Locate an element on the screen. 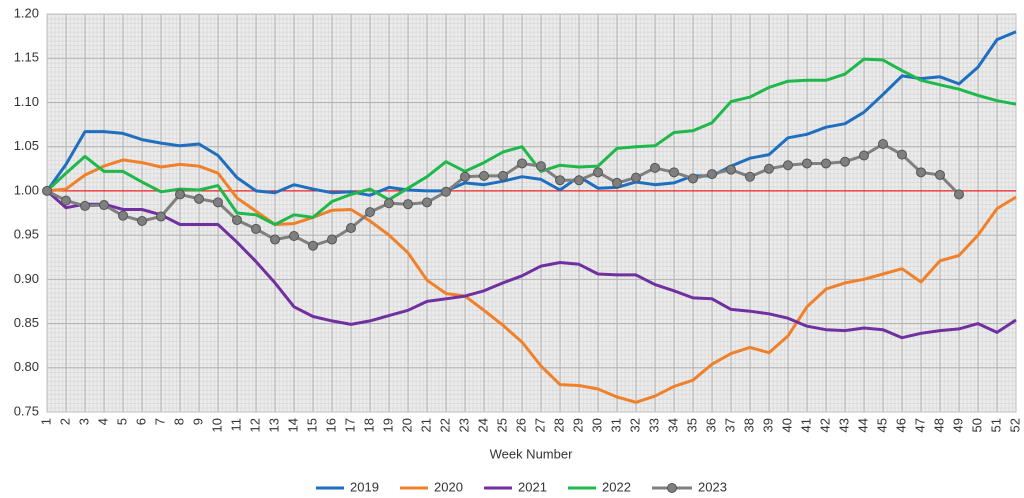 This screenshot has height=498, width=1024. y-tick-label: 1.15 is located at coordinates (26, 57).